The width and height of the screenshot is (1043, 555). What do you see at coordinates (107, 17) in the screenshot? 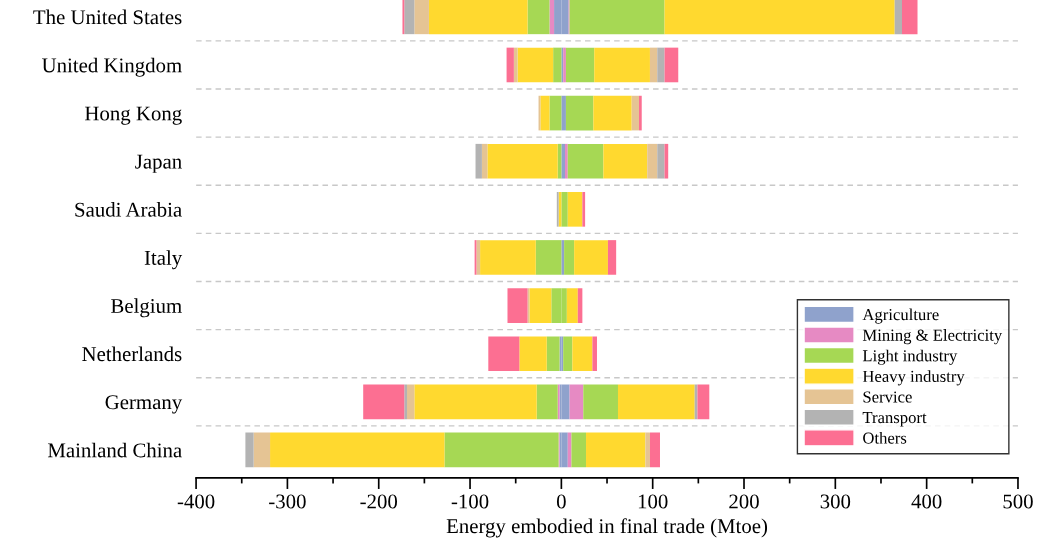
I see `y-tick-label: The United States` at bounding box center [107, 17].